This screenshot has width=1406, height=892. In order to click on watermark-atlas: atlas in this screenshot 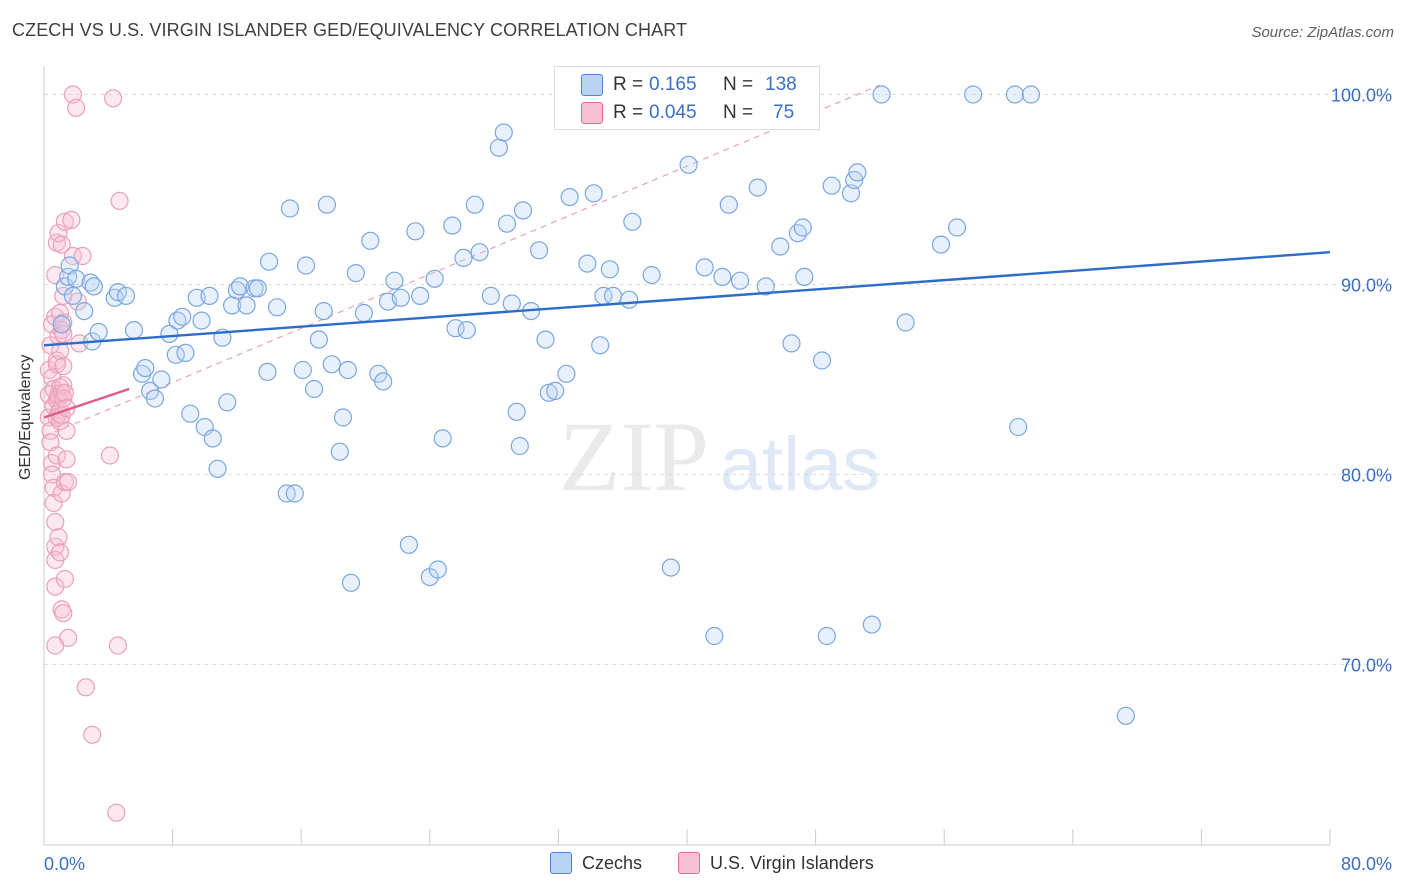, I will do `click(800, 464)`.